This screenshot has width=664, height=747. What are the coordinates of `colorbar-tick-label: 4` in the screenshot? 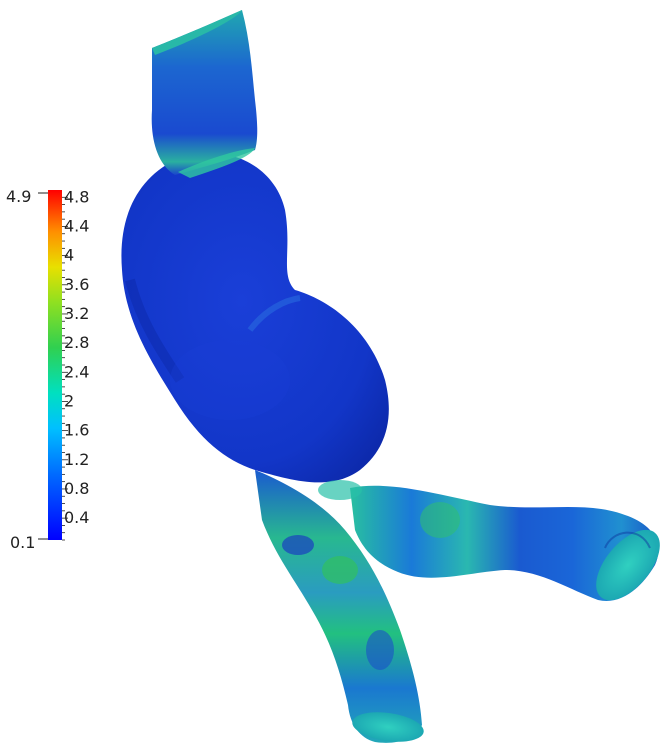 It's located at (69, 255).